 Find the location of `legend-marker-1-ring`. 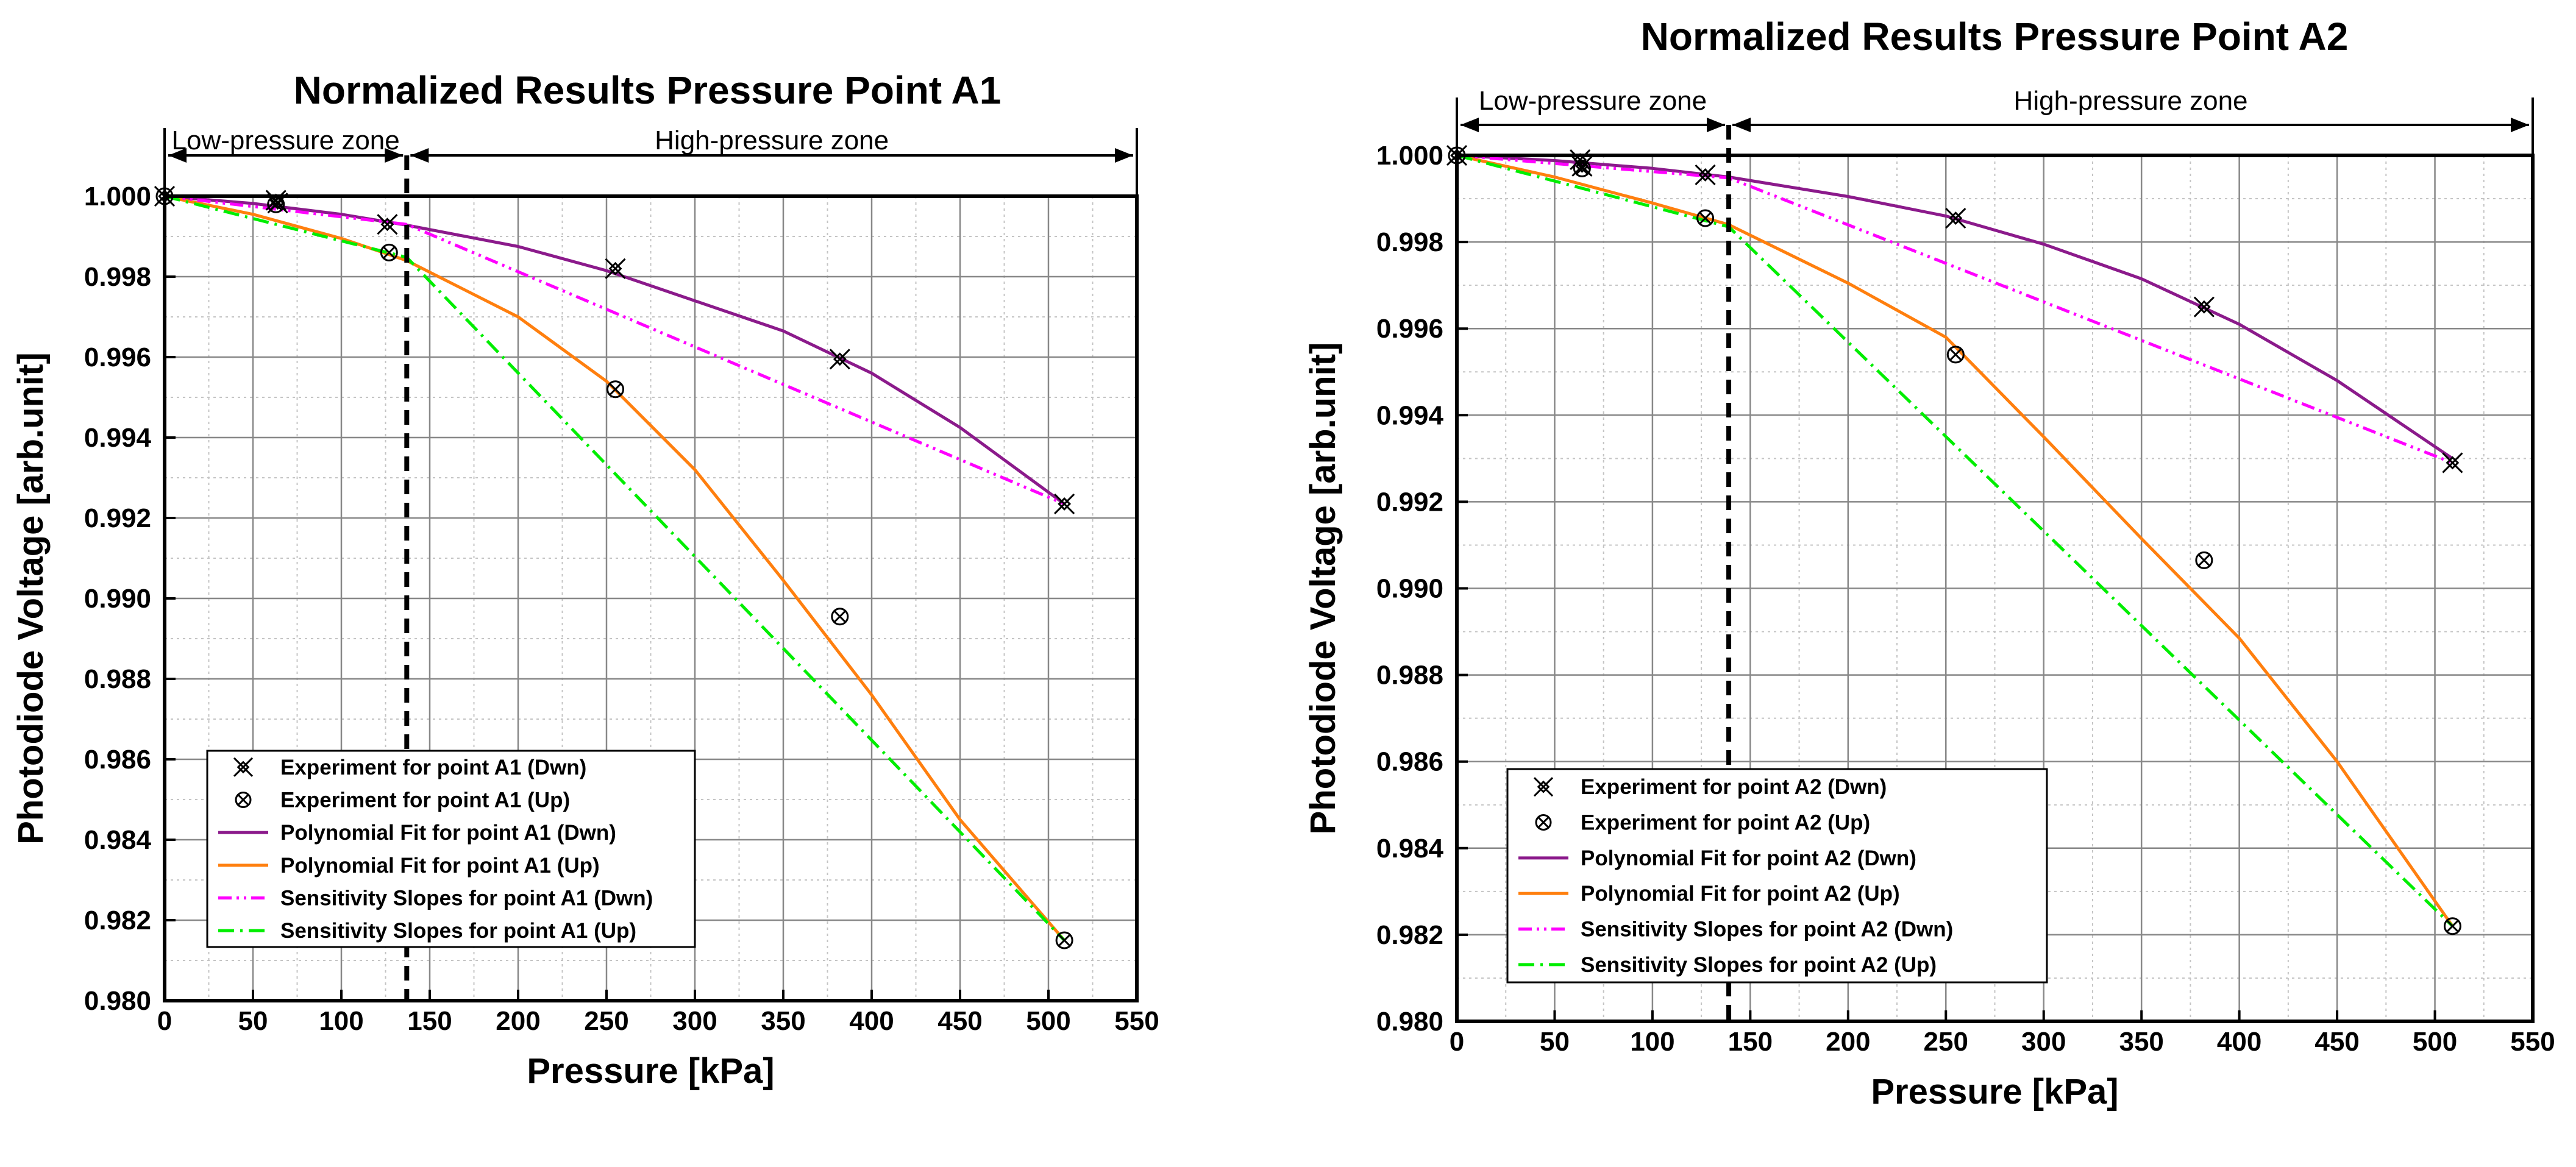

legend-marker-1-ring is located at coordinates (243, 800).